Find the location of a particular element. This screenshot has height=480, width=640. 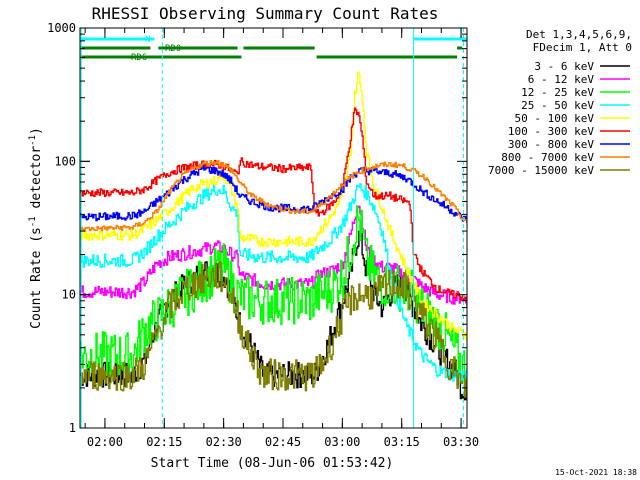

legend-label-1: 3 - 6 keV is located at coordinates (564, 66).